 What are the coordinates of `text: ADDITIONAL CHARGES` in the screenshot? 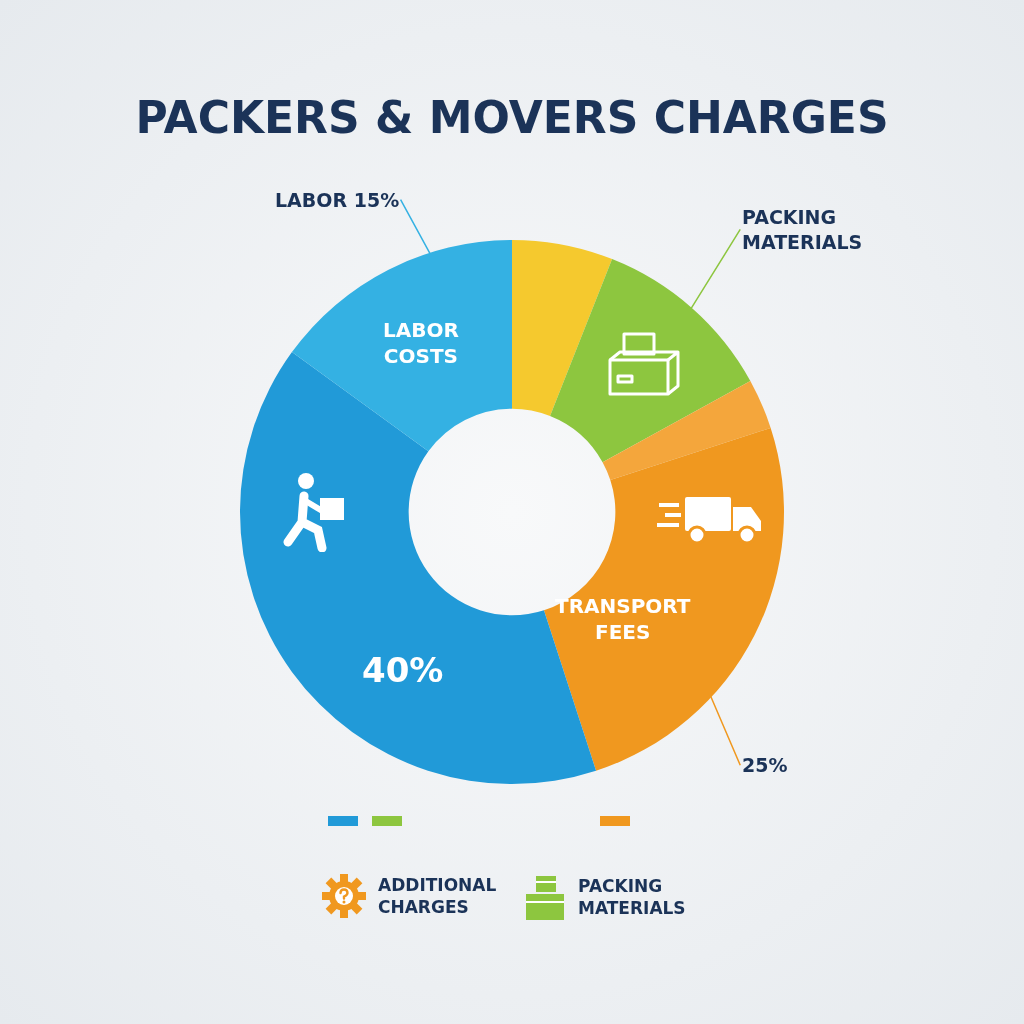 It's located at (437, 896).